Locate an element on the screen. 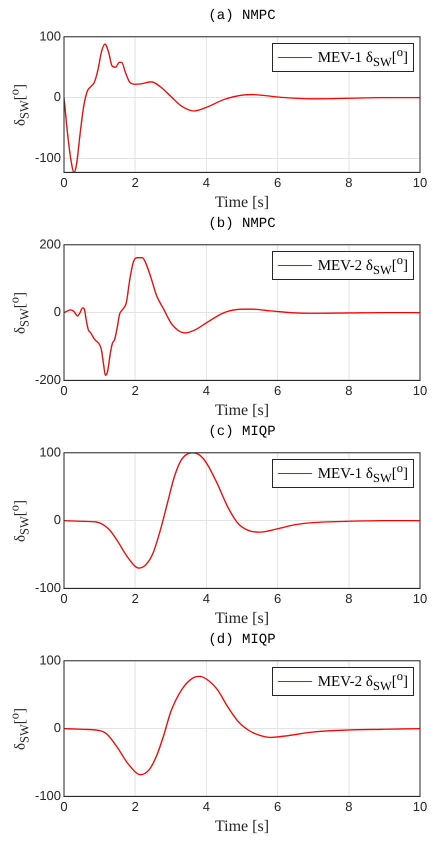  y-tick-label: 200 is located at coordinates (50, 244).